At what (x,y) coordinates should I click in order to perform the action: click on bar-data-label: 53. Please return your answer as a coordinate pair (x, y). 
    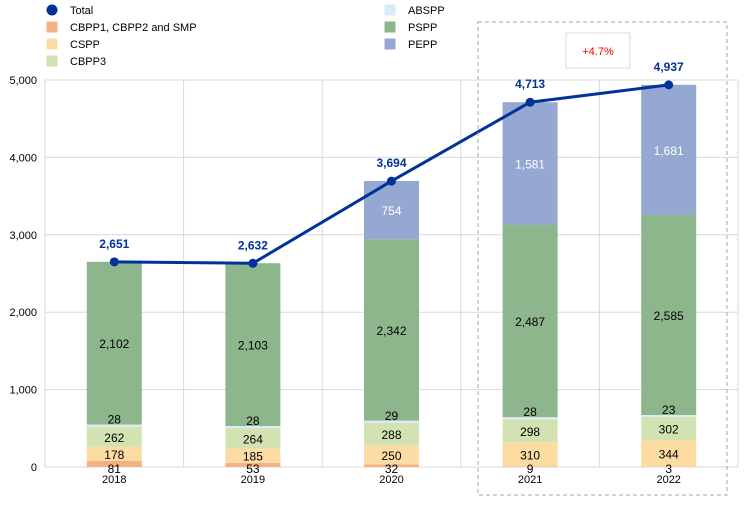
    Looking at the image, I should click on (253, 469).